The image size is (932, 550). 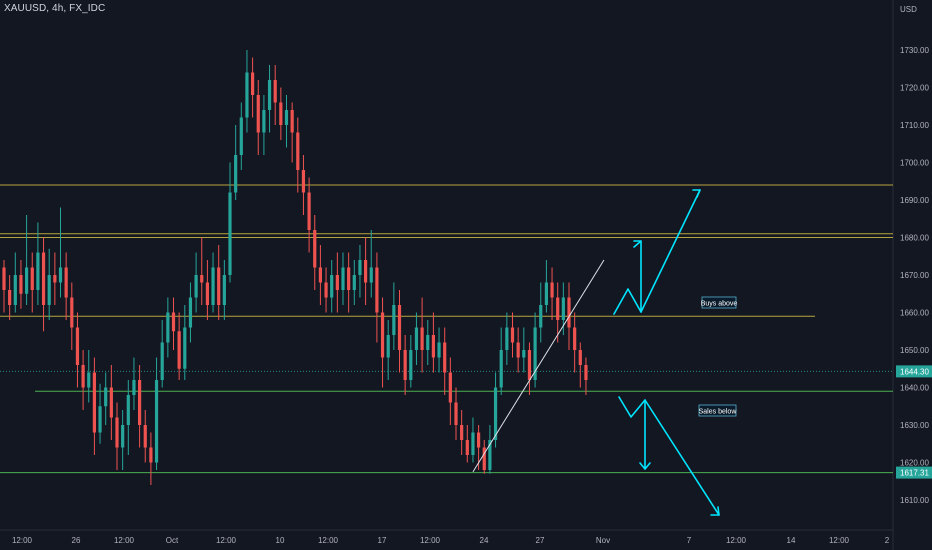 What do you see at coordinates (645, 466) in the screenshot?
I see `sell-arrowhead-small` at bounding box center [645, 466].